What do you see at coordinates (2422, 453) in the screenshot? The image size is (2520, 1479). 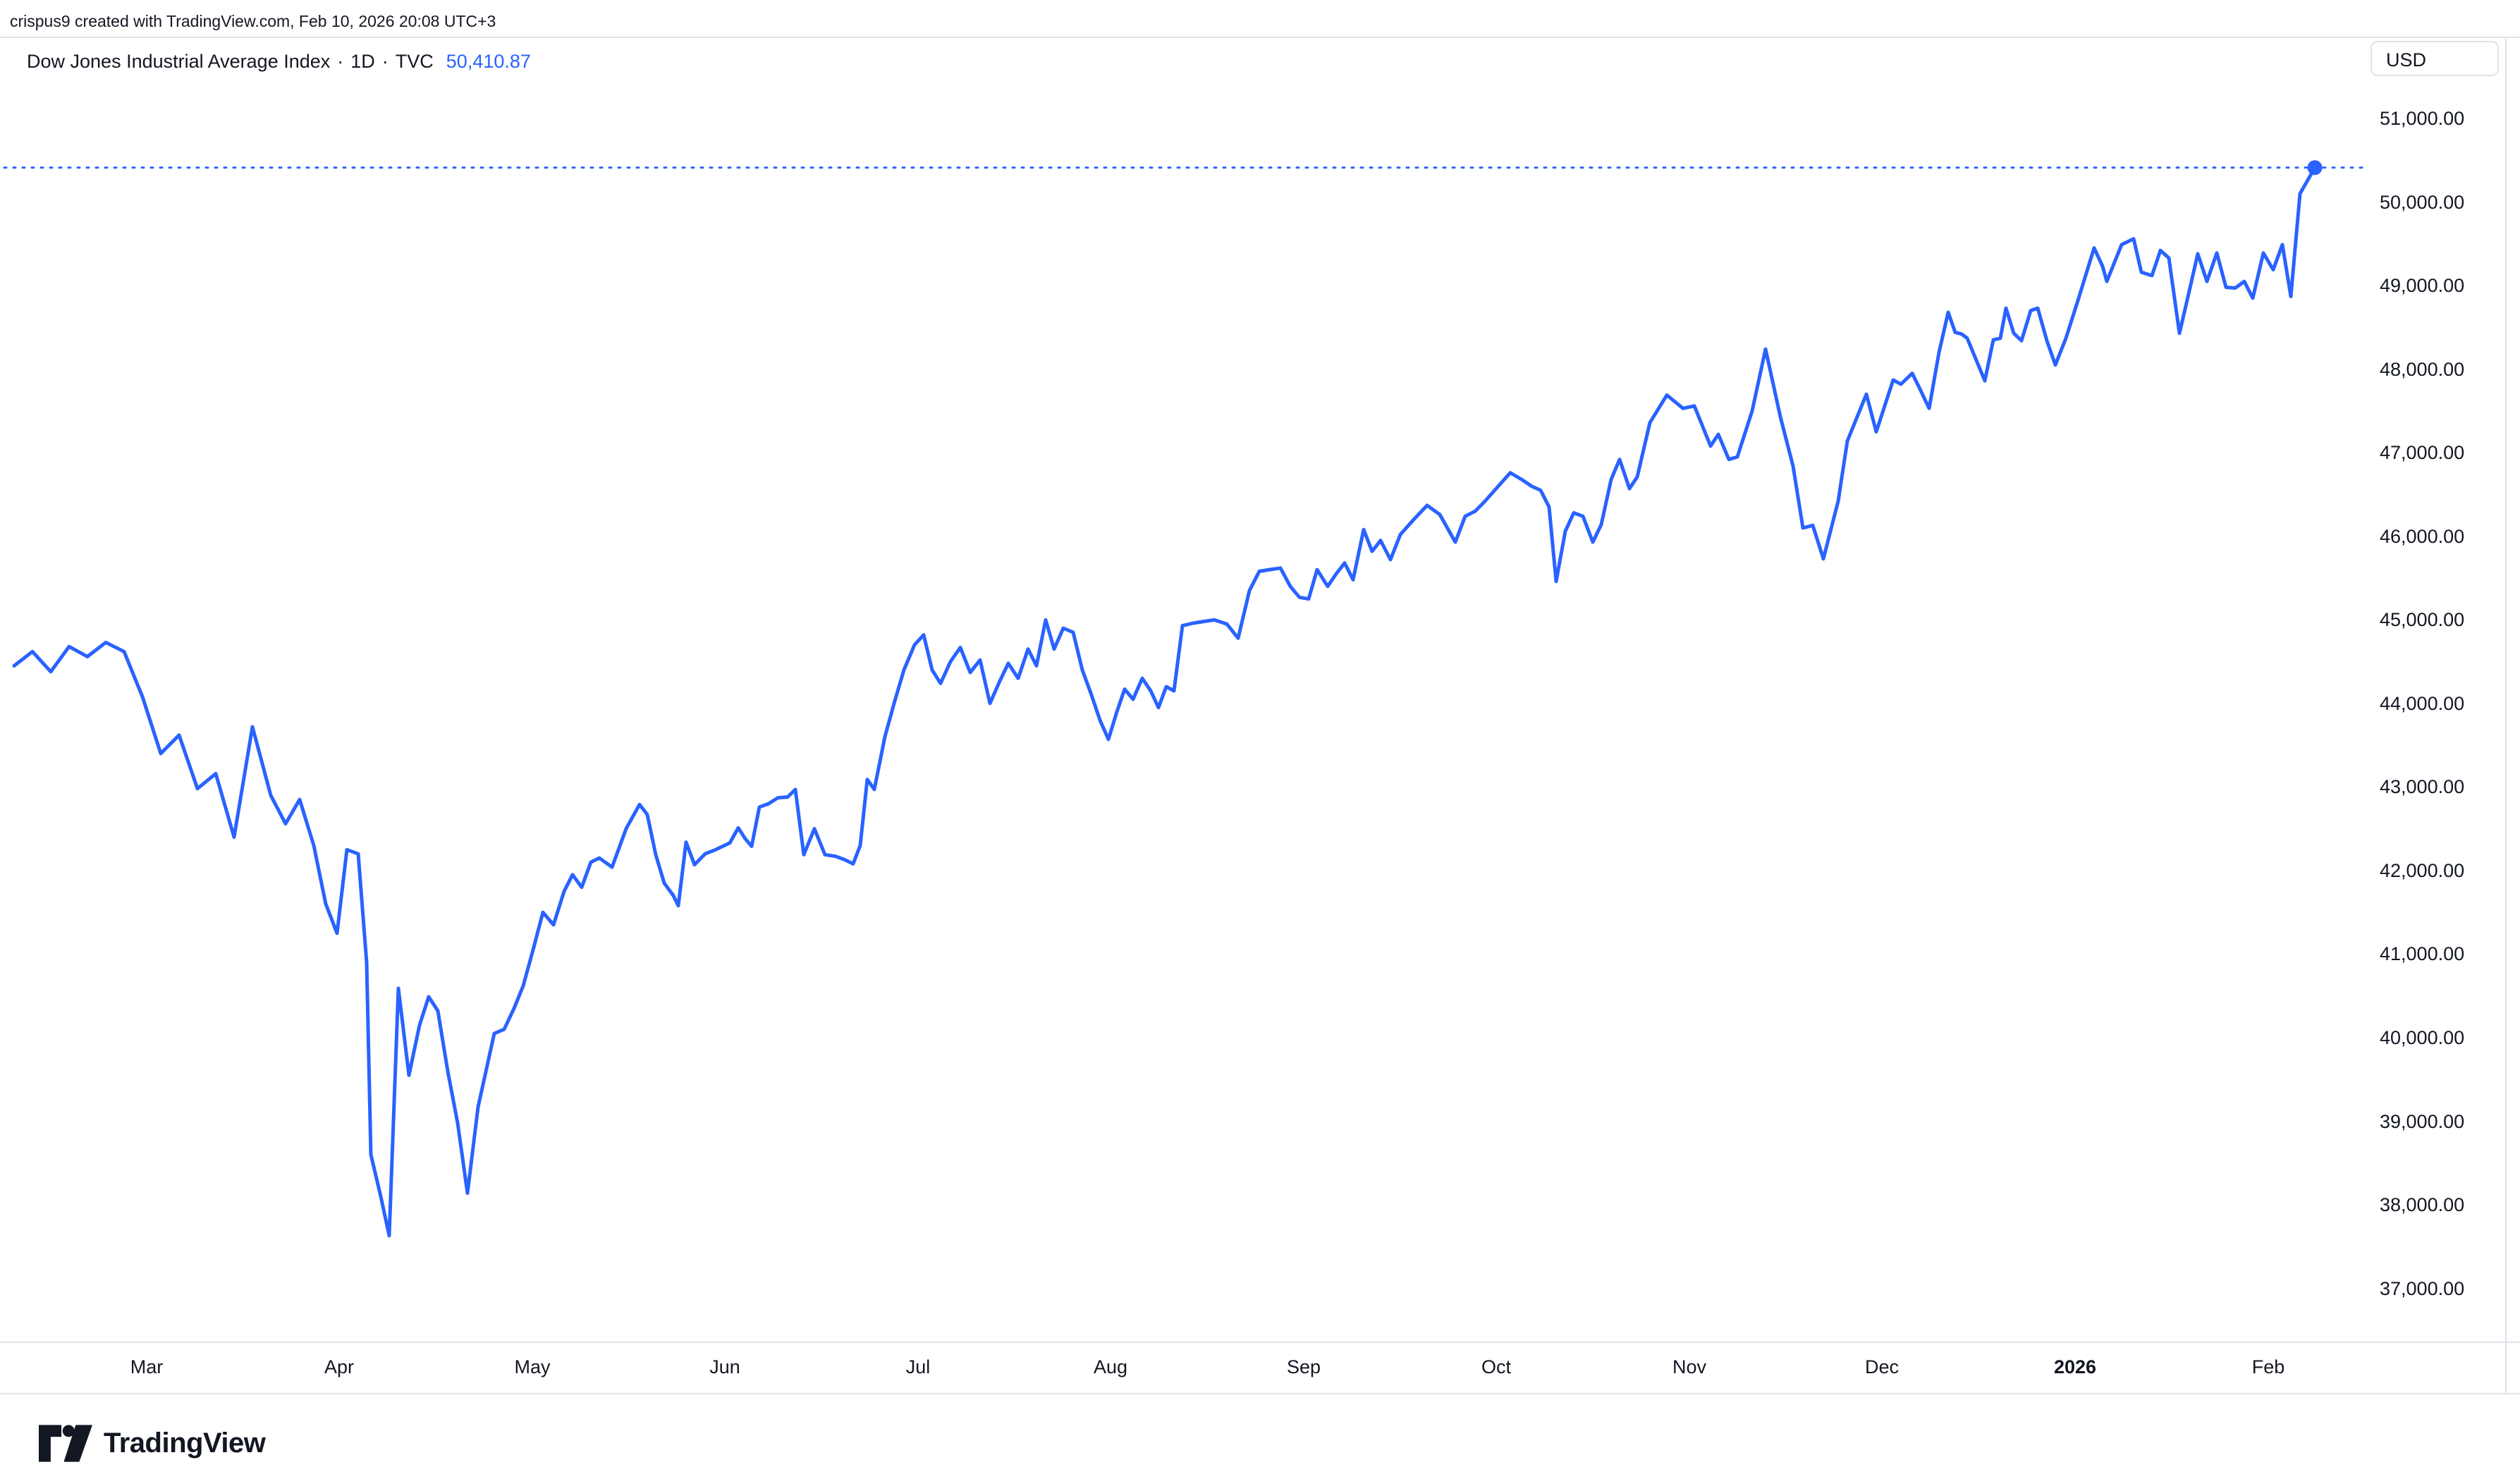 I see `price-axis-label: 47,000.00` at bounding box center [2422, 453].